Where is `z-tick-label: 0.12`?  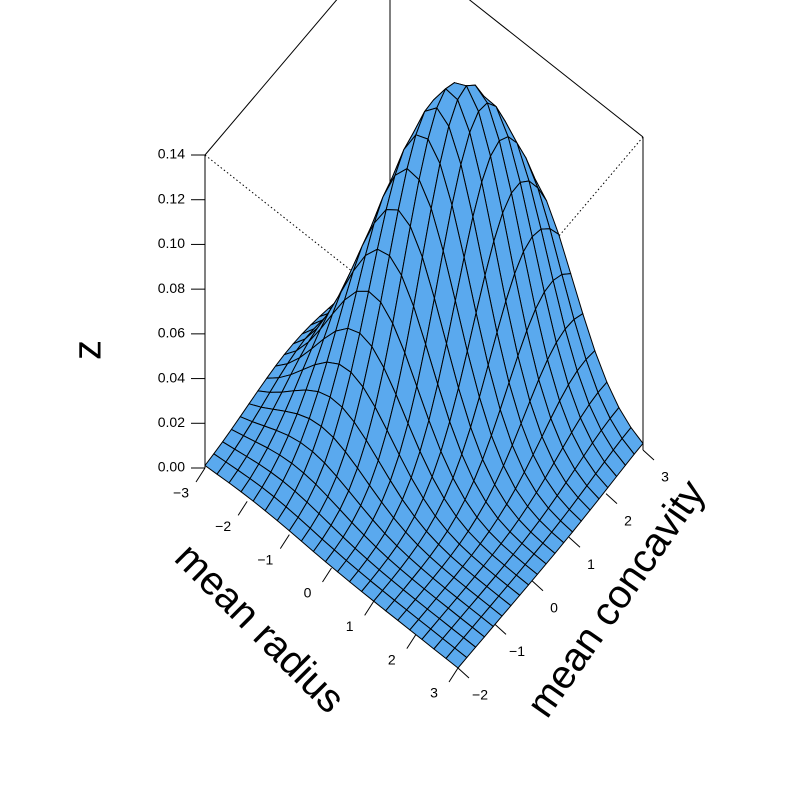 z-tick-label: 0.12 is located at coordinates (171, 198).